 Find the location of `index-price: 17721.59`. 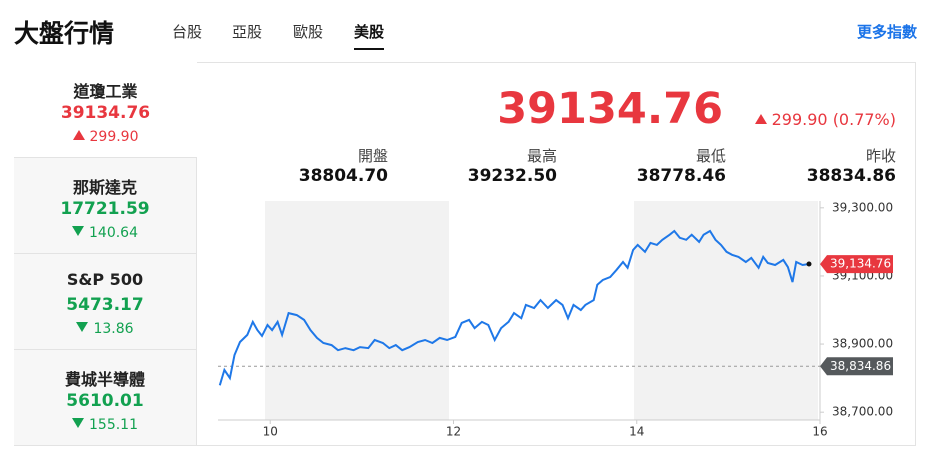

index-price: 17721.59 is located at coordinates (105, 209).